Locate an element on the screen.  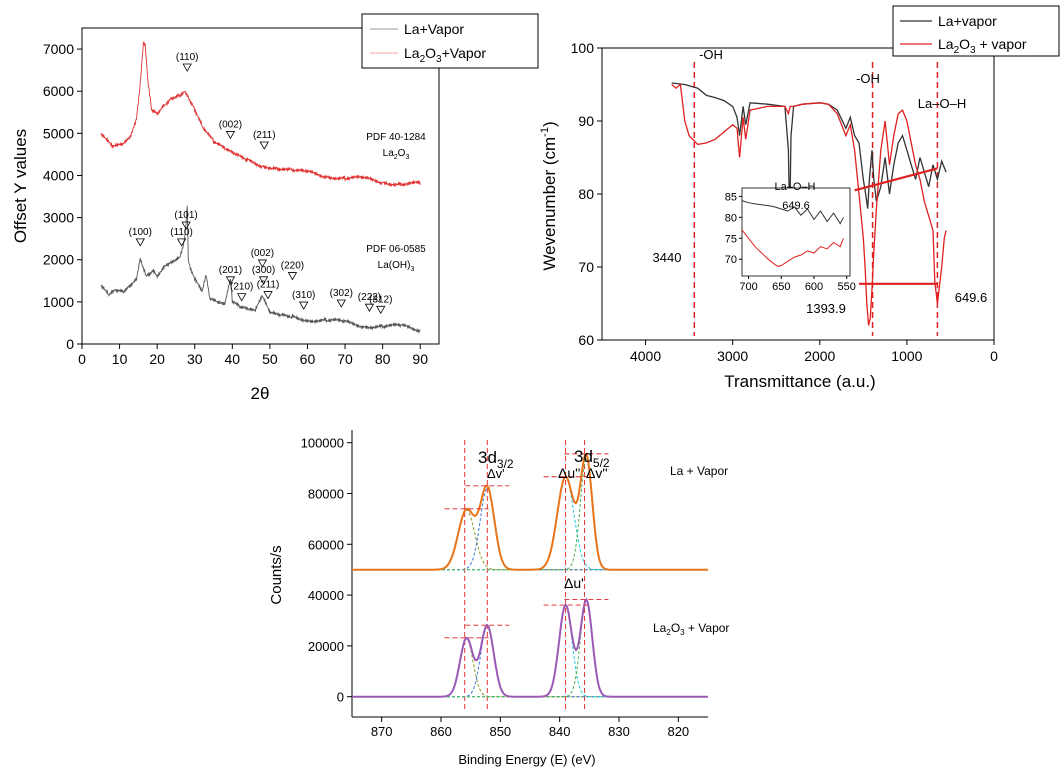
xrd-y-tick-label: 2000 is located at coordinates (58, 260).